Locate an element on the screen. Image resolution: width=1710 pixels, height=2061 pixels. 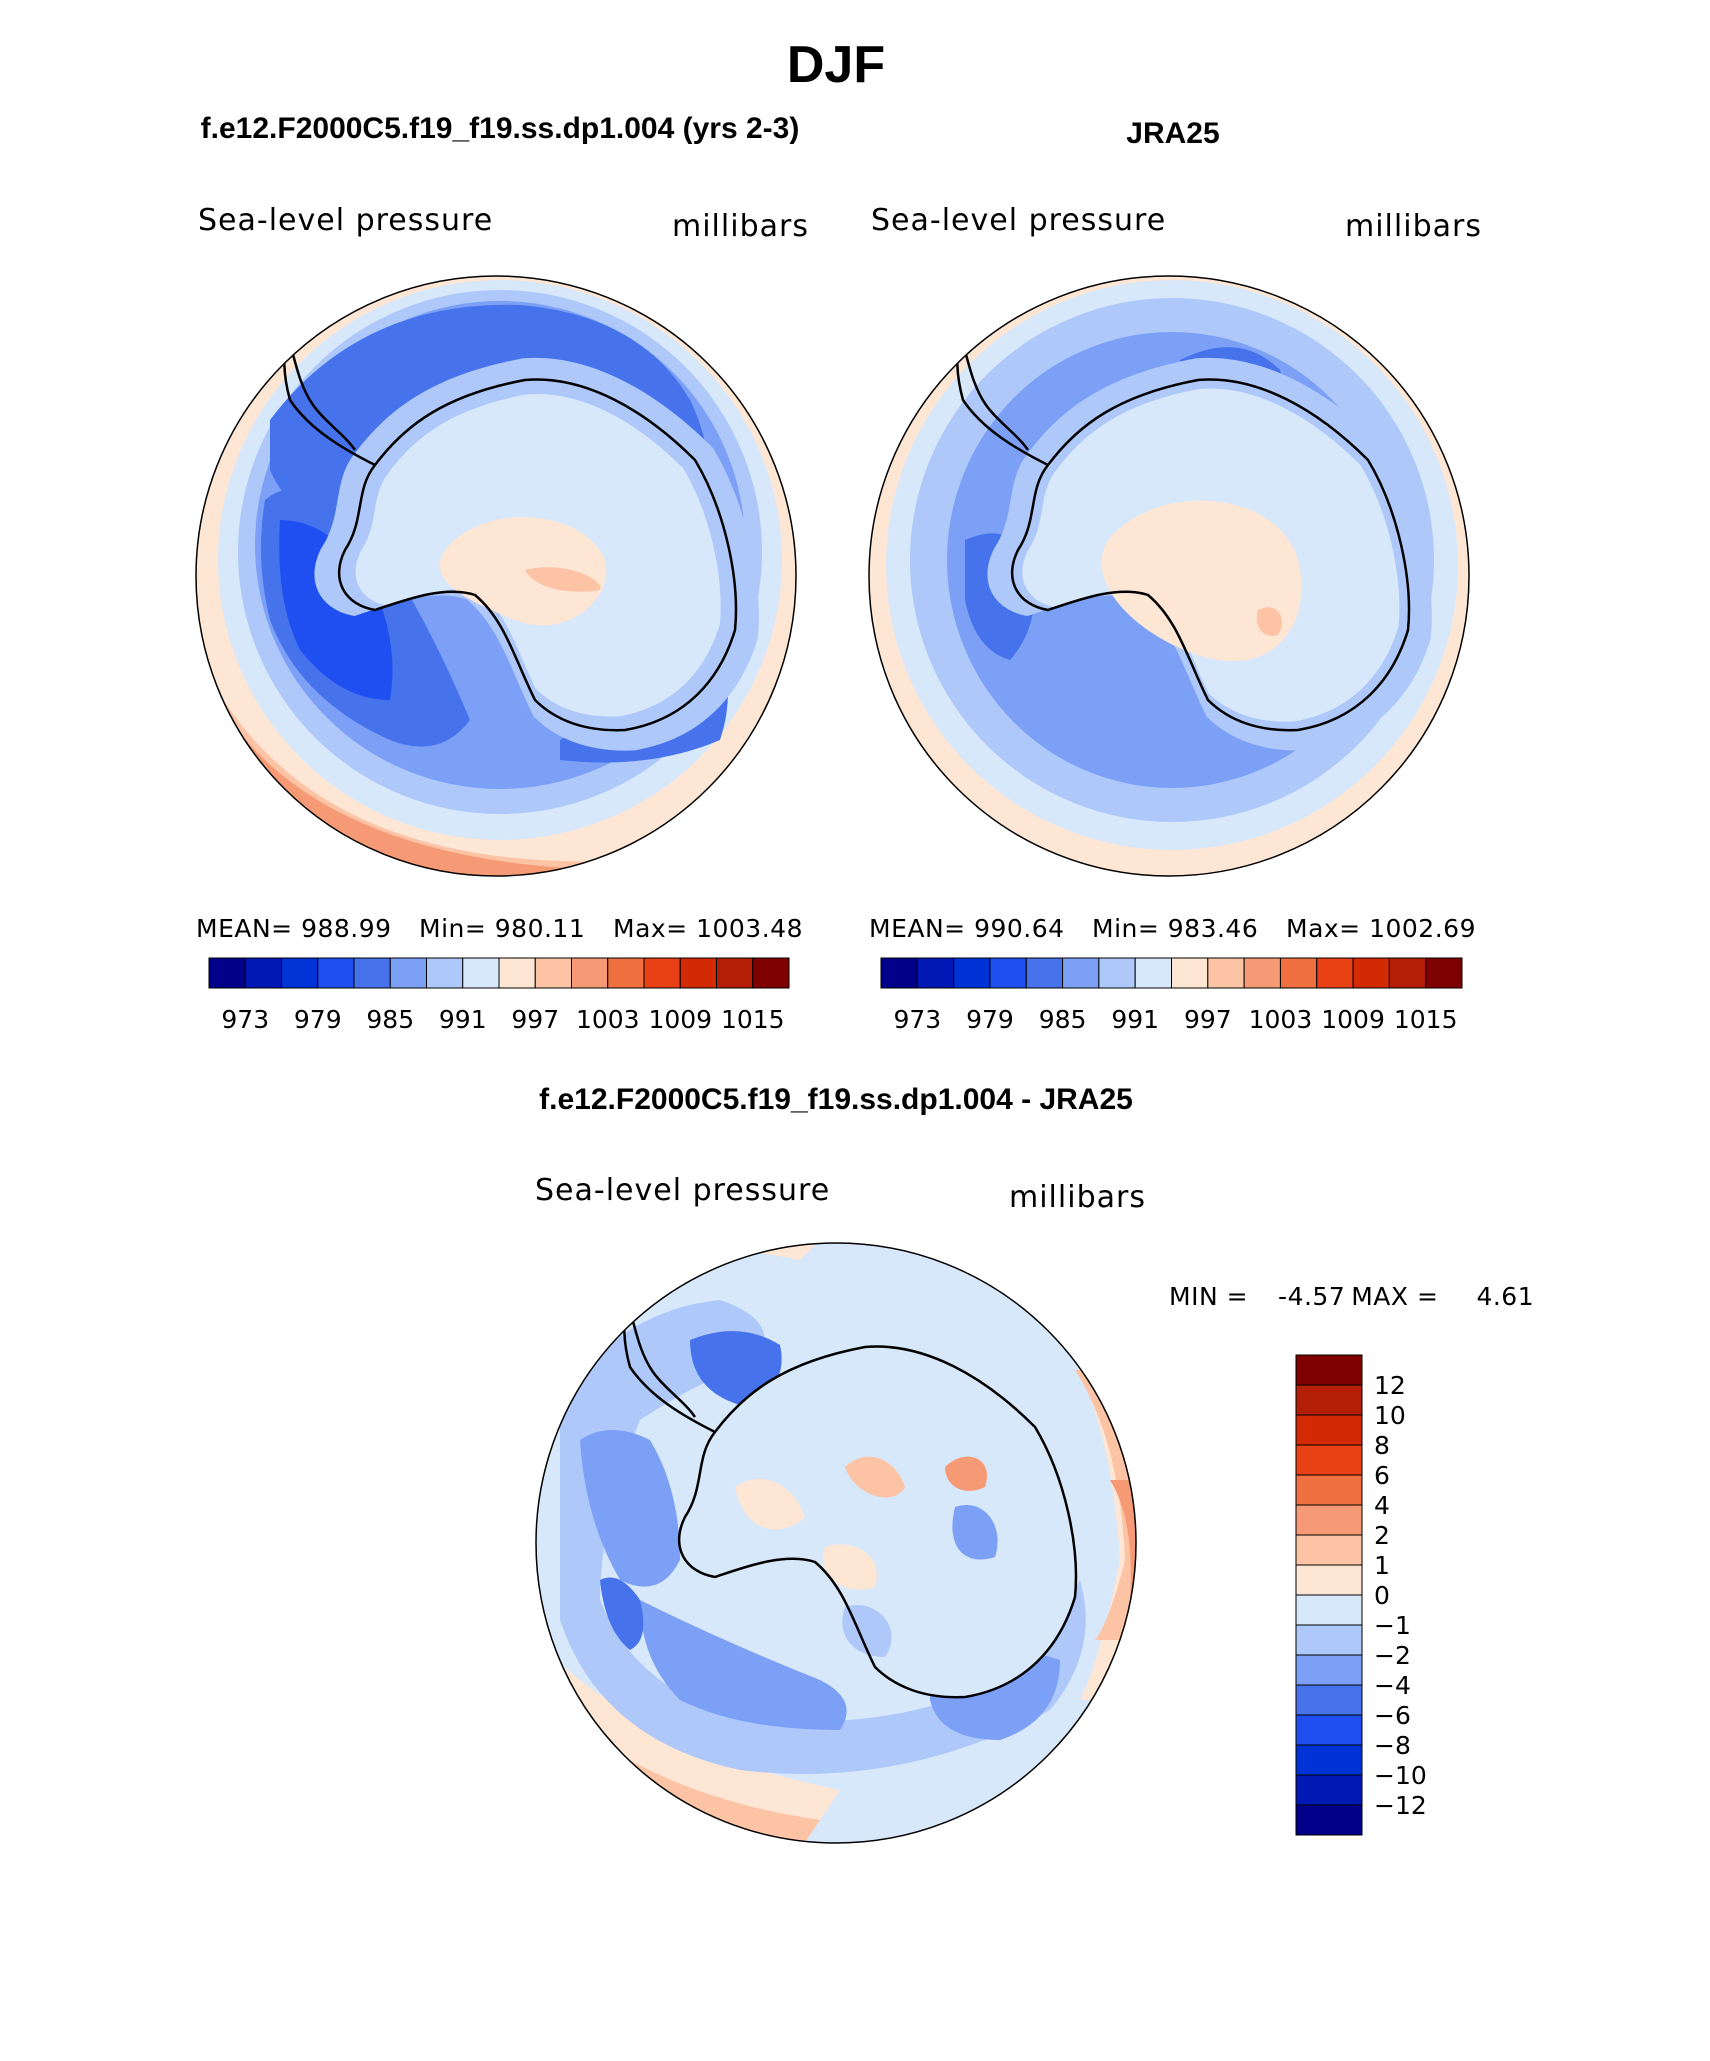
diff-colorbar-tick-label: −12 is located at coordinates (1400, 1805).